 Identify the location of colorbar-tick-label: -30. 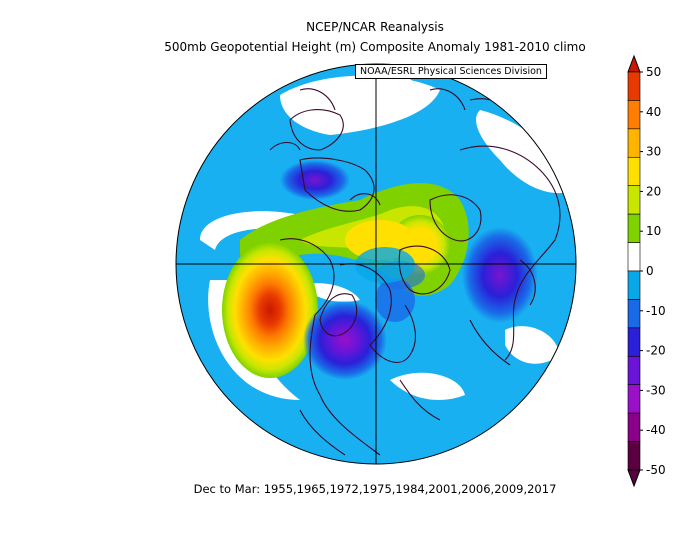
(656, 390).